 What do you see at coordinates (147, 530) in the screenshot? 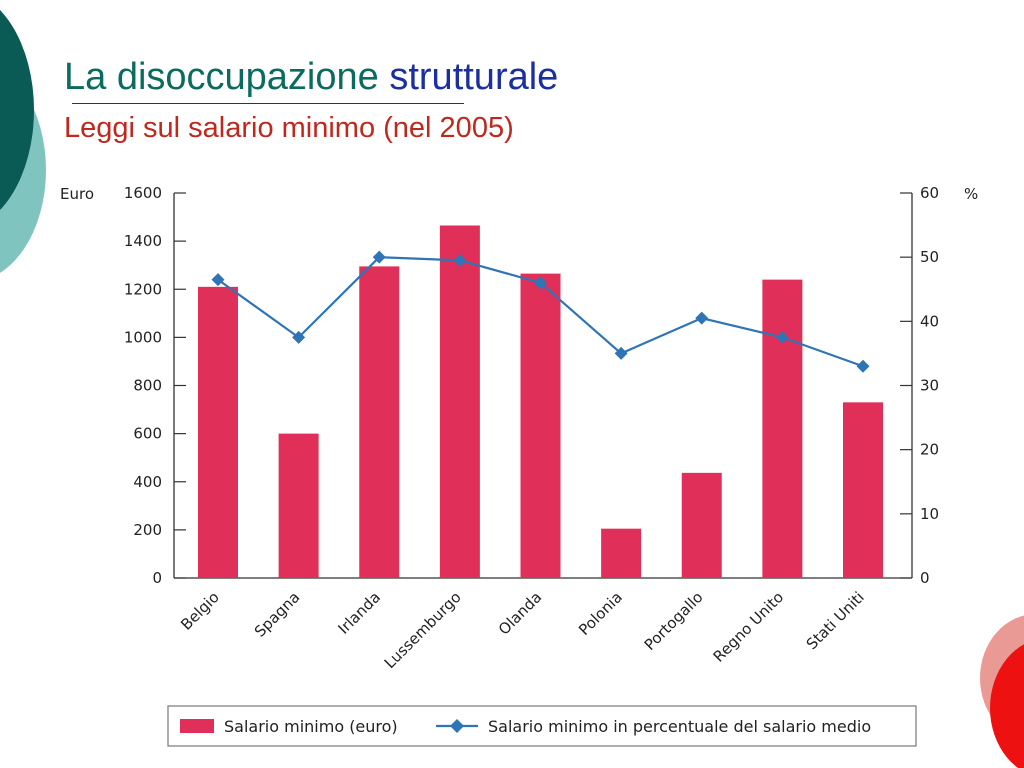
I see `y-tick-label: 200` at bounding box center [147, 530].